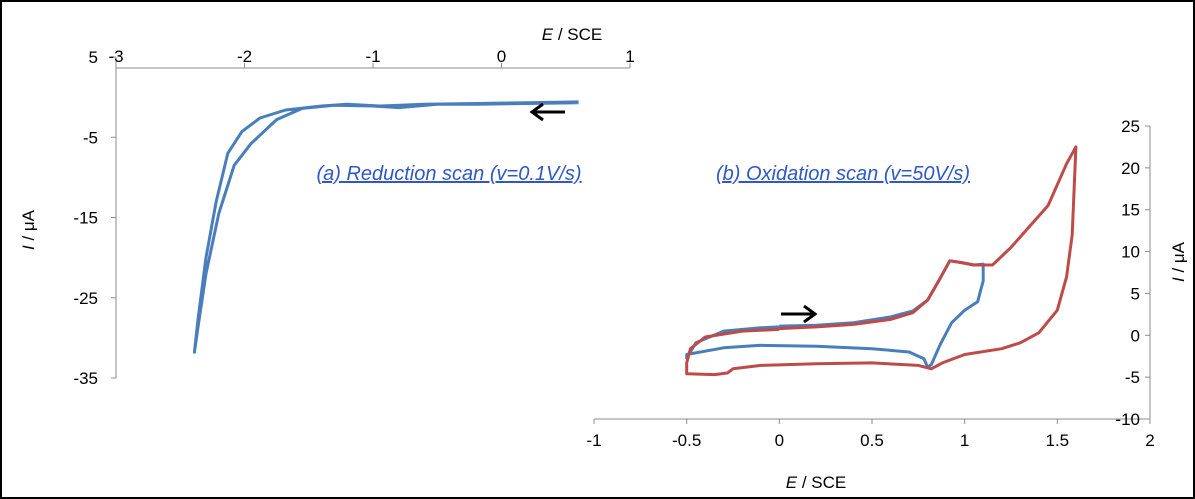  I want to click on chart-a-x-tick-label: 0, so click(501, 56).